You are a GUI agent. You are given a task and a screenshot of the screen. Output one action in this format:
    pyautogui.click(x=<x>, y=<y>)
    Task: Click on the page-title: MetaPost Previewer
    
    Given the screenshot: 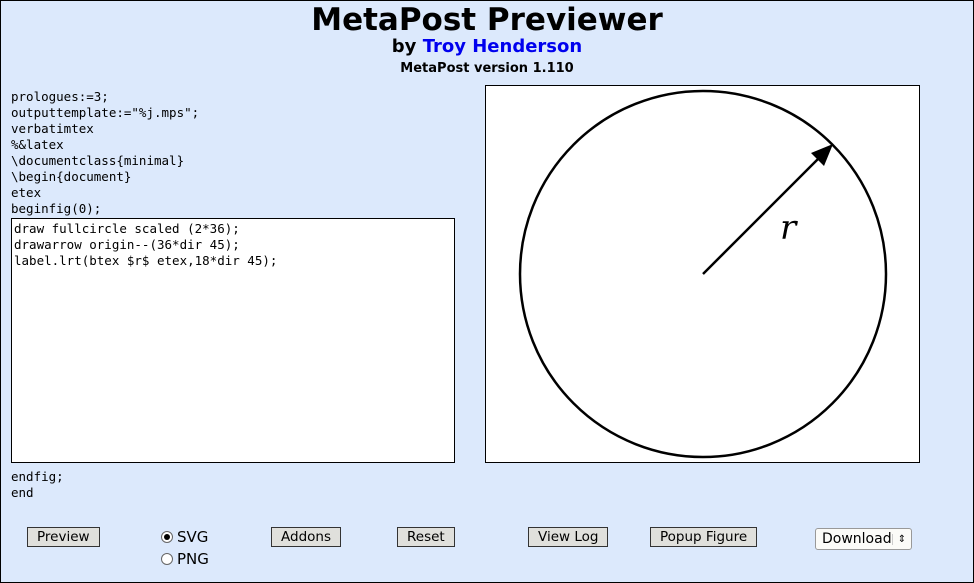 What is the action you would take?
    pyautogui.click(x=487, y=20)
    